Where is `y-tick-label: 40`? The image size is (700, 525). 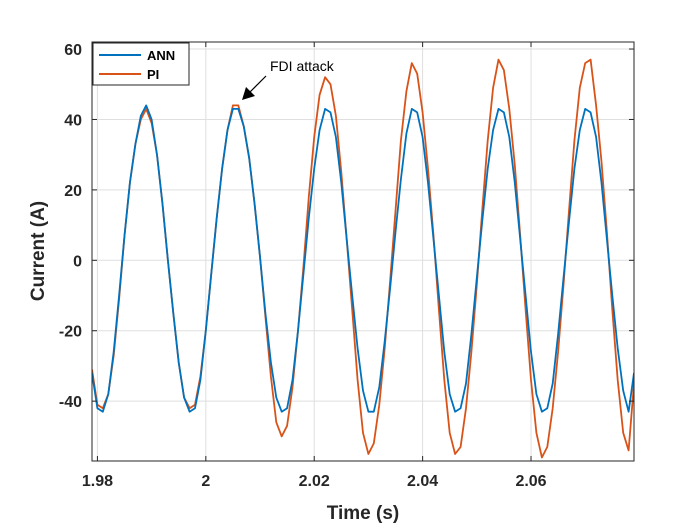 y-tick-label: 40 is located at coordinates (73, 120).